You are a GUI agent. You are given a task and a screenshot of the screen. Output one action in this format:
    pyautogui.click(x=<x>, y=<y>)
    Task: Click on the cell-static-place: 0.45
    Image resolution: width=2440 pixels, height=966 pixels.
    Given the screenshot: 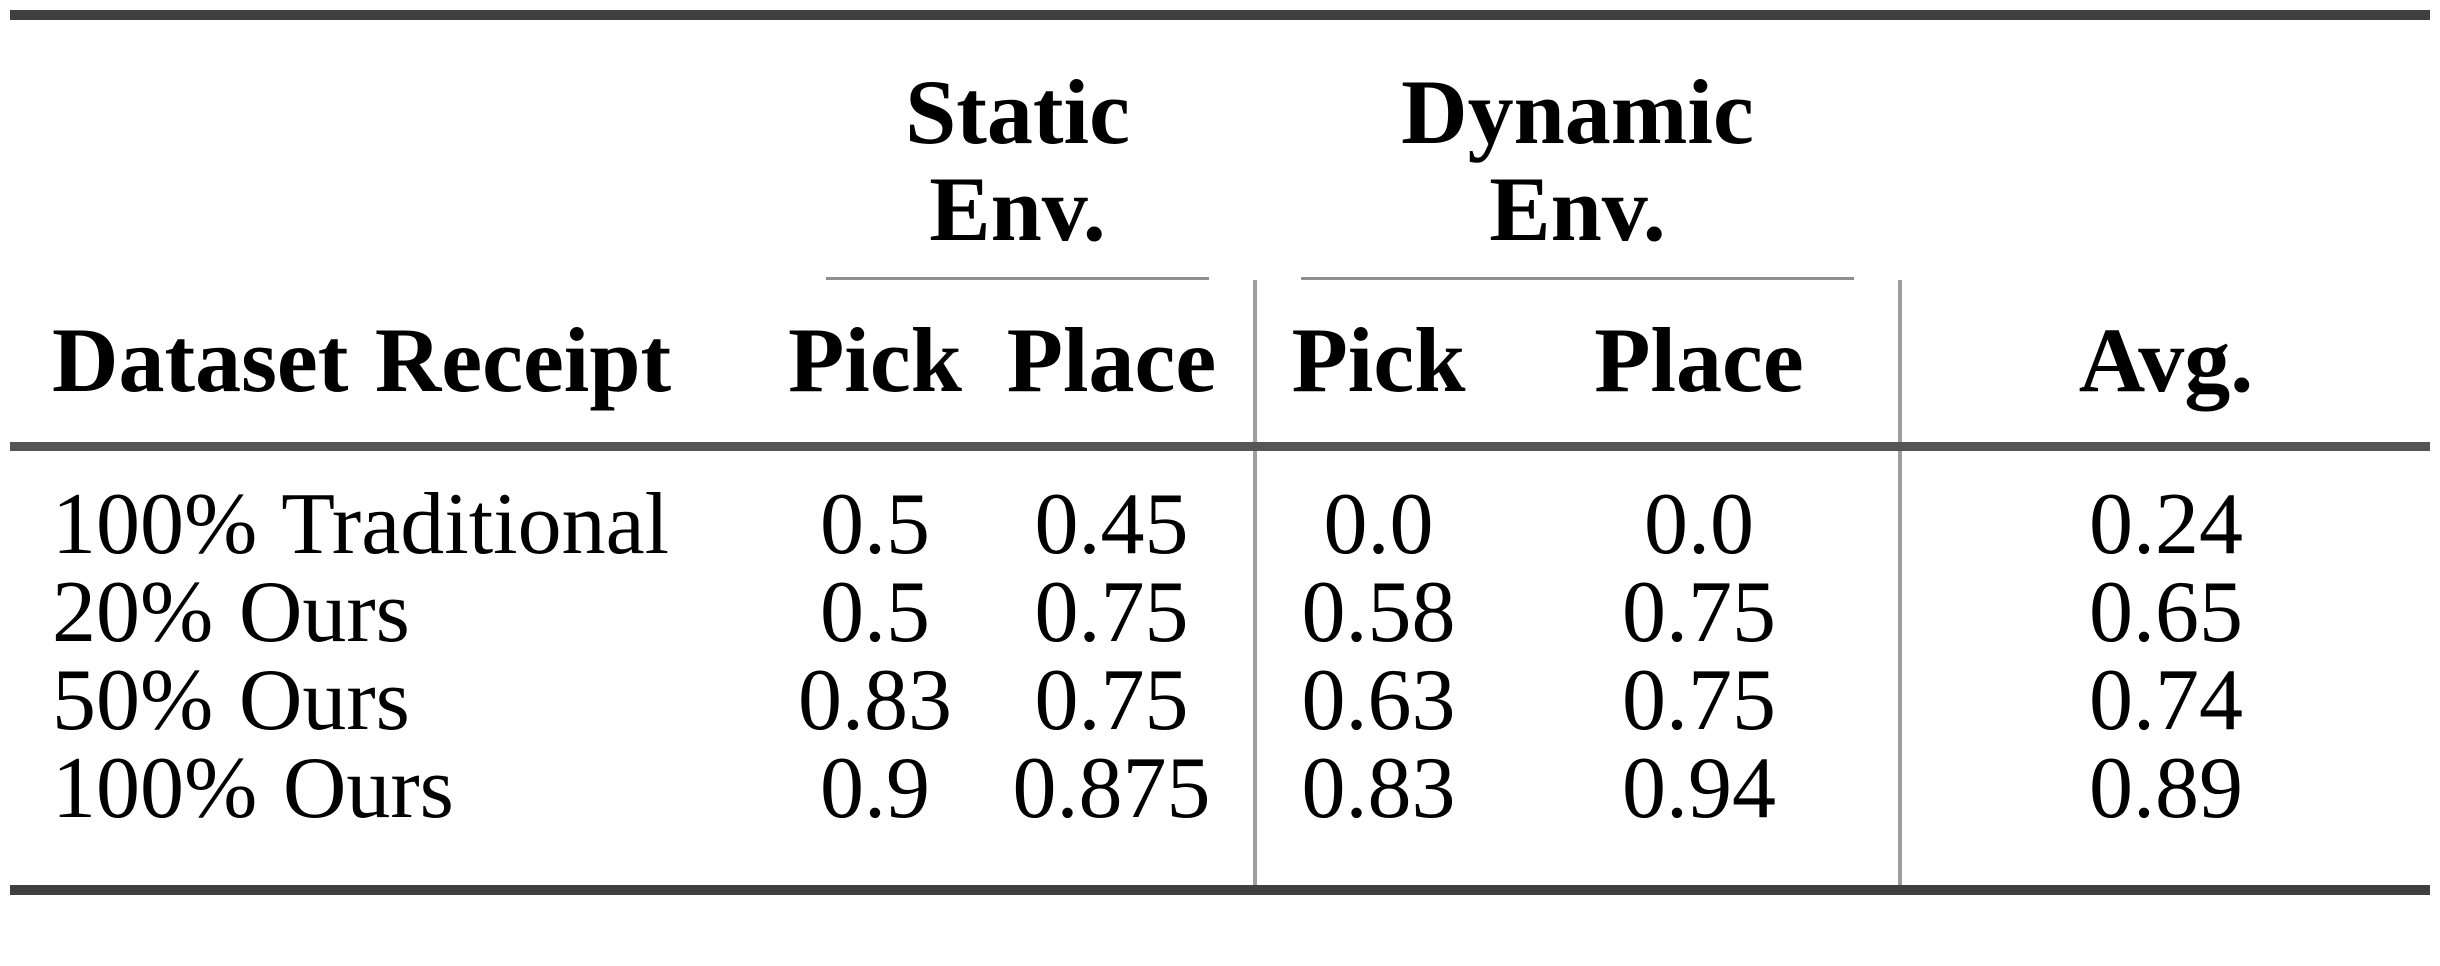 What is the action you would take?
    pyautogui.click(x=1111, y=525)
    